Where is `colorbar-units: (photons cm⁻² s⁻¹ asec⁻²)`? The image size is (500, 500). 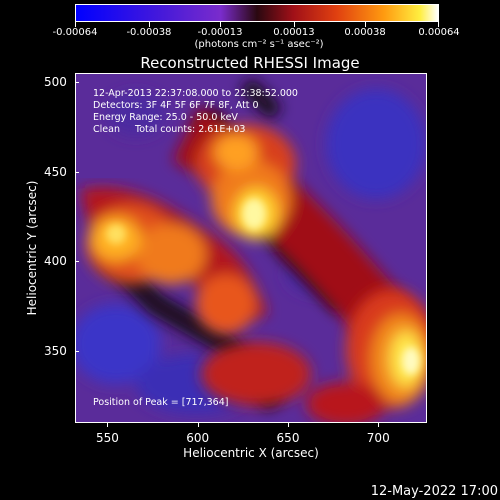 colorbar-units: (photons cm⁻² s⁻¹ asec⁻²) is located at coordinates (259, 44).